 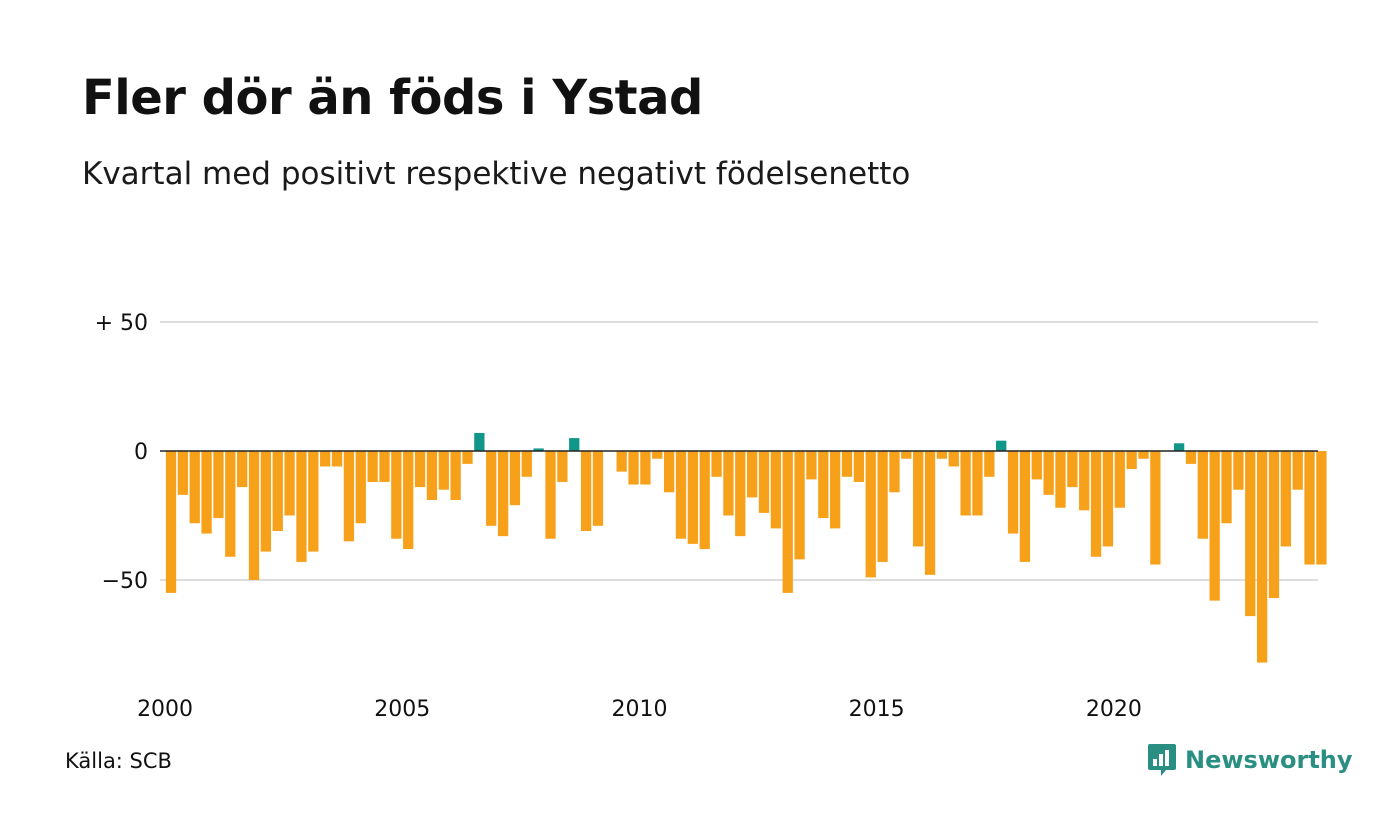 What do you see at coordinates (165, 709) in the screenshot?
I see `x-tick-label: 2000` at bounding box center [165, 709].